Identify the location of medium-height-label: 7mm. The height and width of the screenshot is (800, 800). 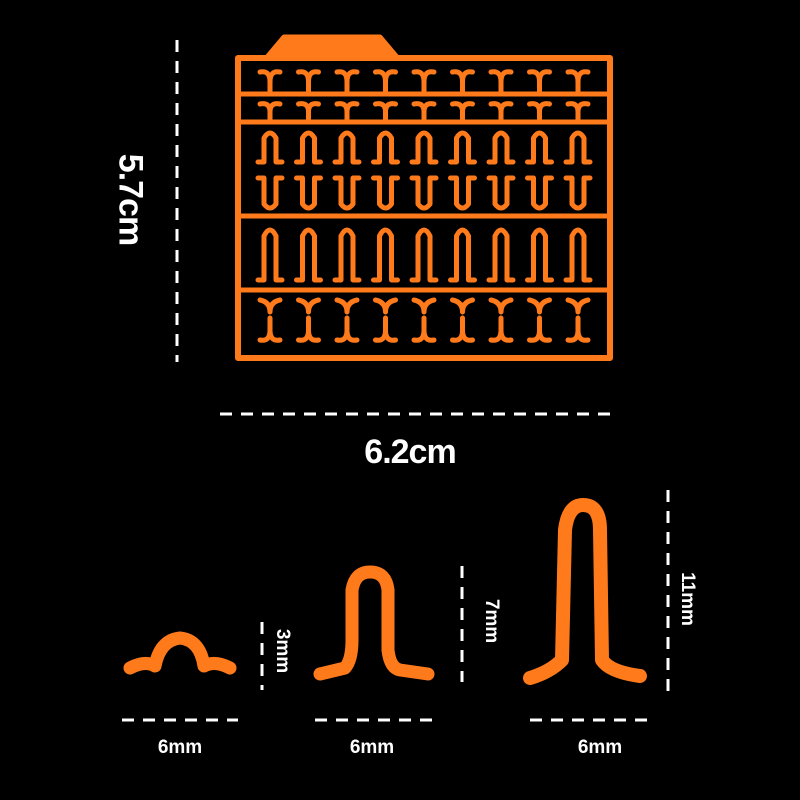
(491, 621).